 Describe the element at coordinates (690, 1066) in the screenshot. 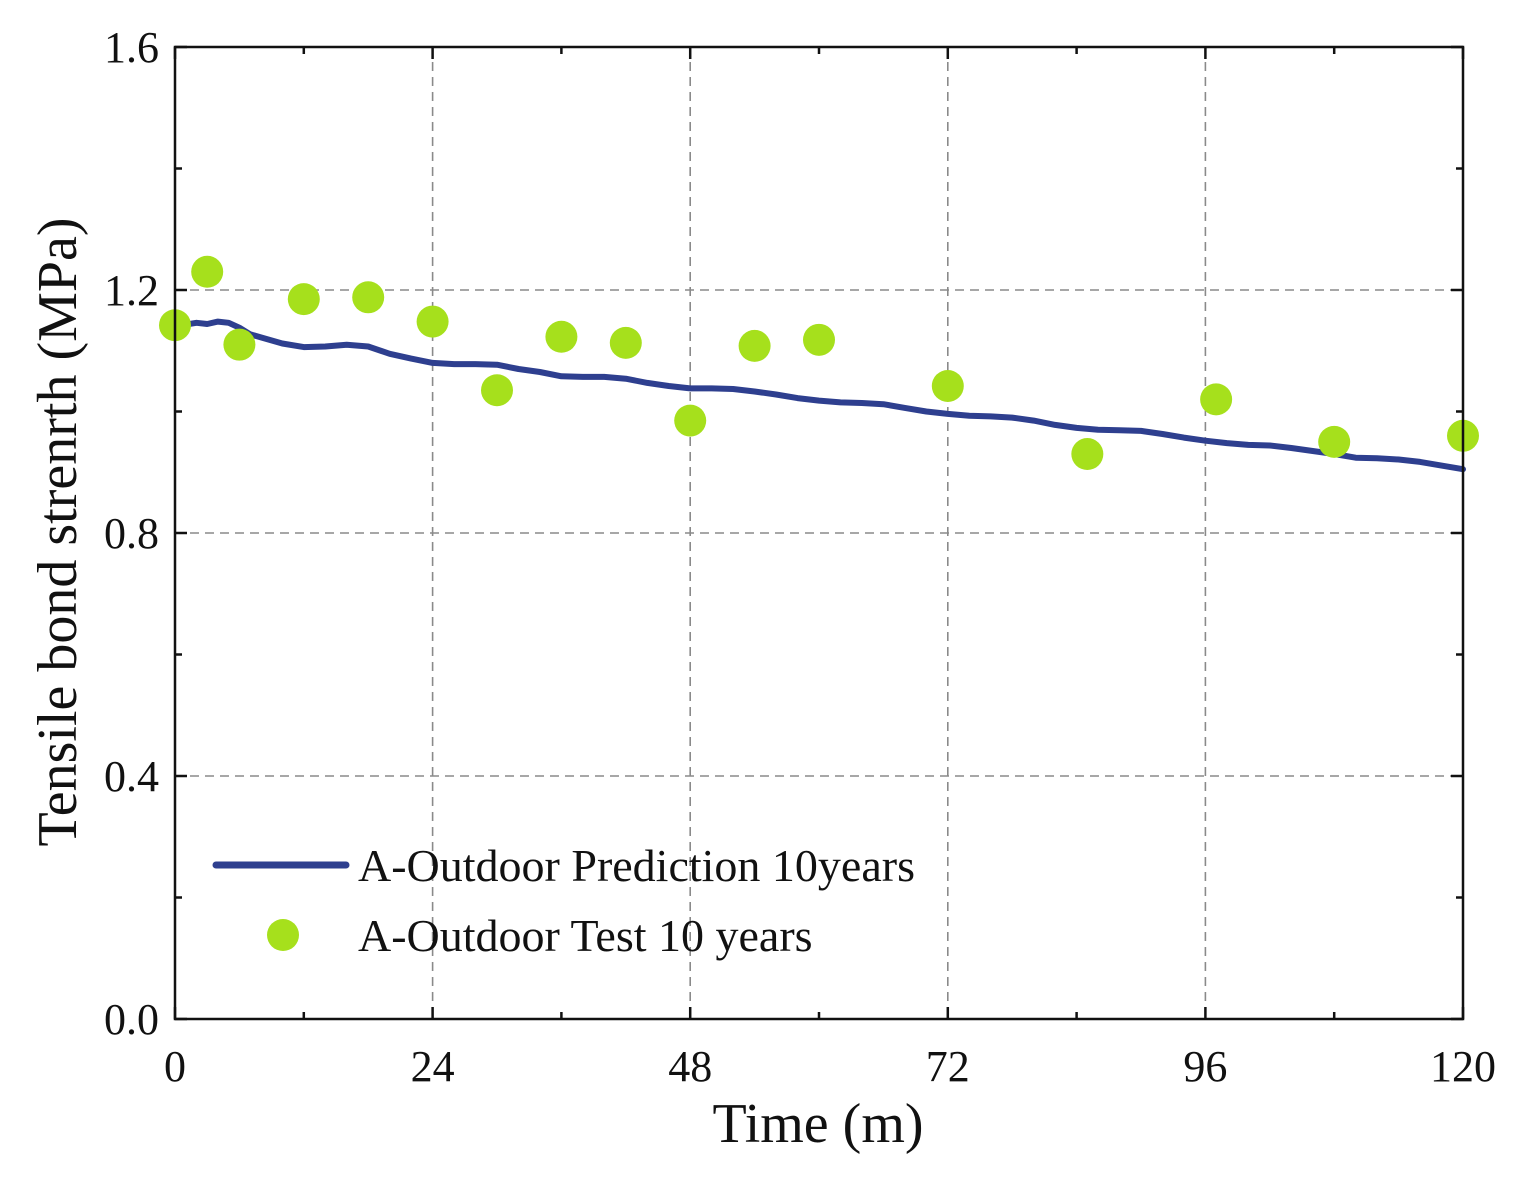

I see `x-tick-label: 48` at that location.